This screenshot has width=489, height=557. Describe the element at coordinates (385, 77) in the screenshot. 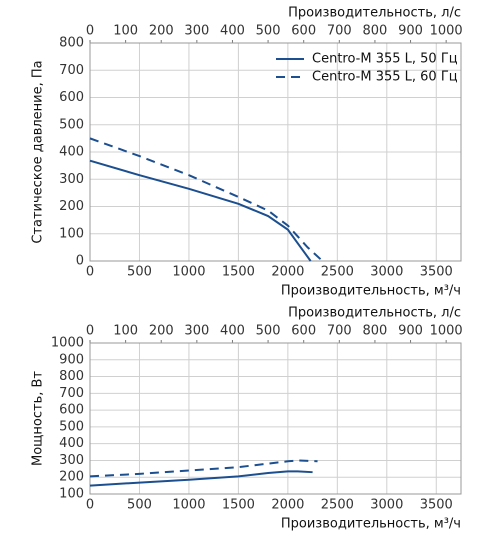

I see `legend-label: Centro-M 355 L, 60 Гц` at that location.